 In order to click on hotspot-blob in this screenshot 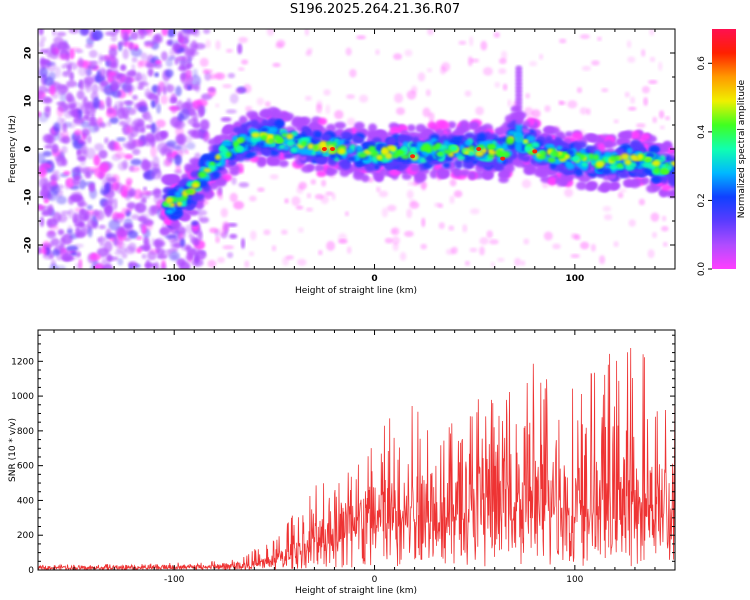, I will do `click(413, 156)`.